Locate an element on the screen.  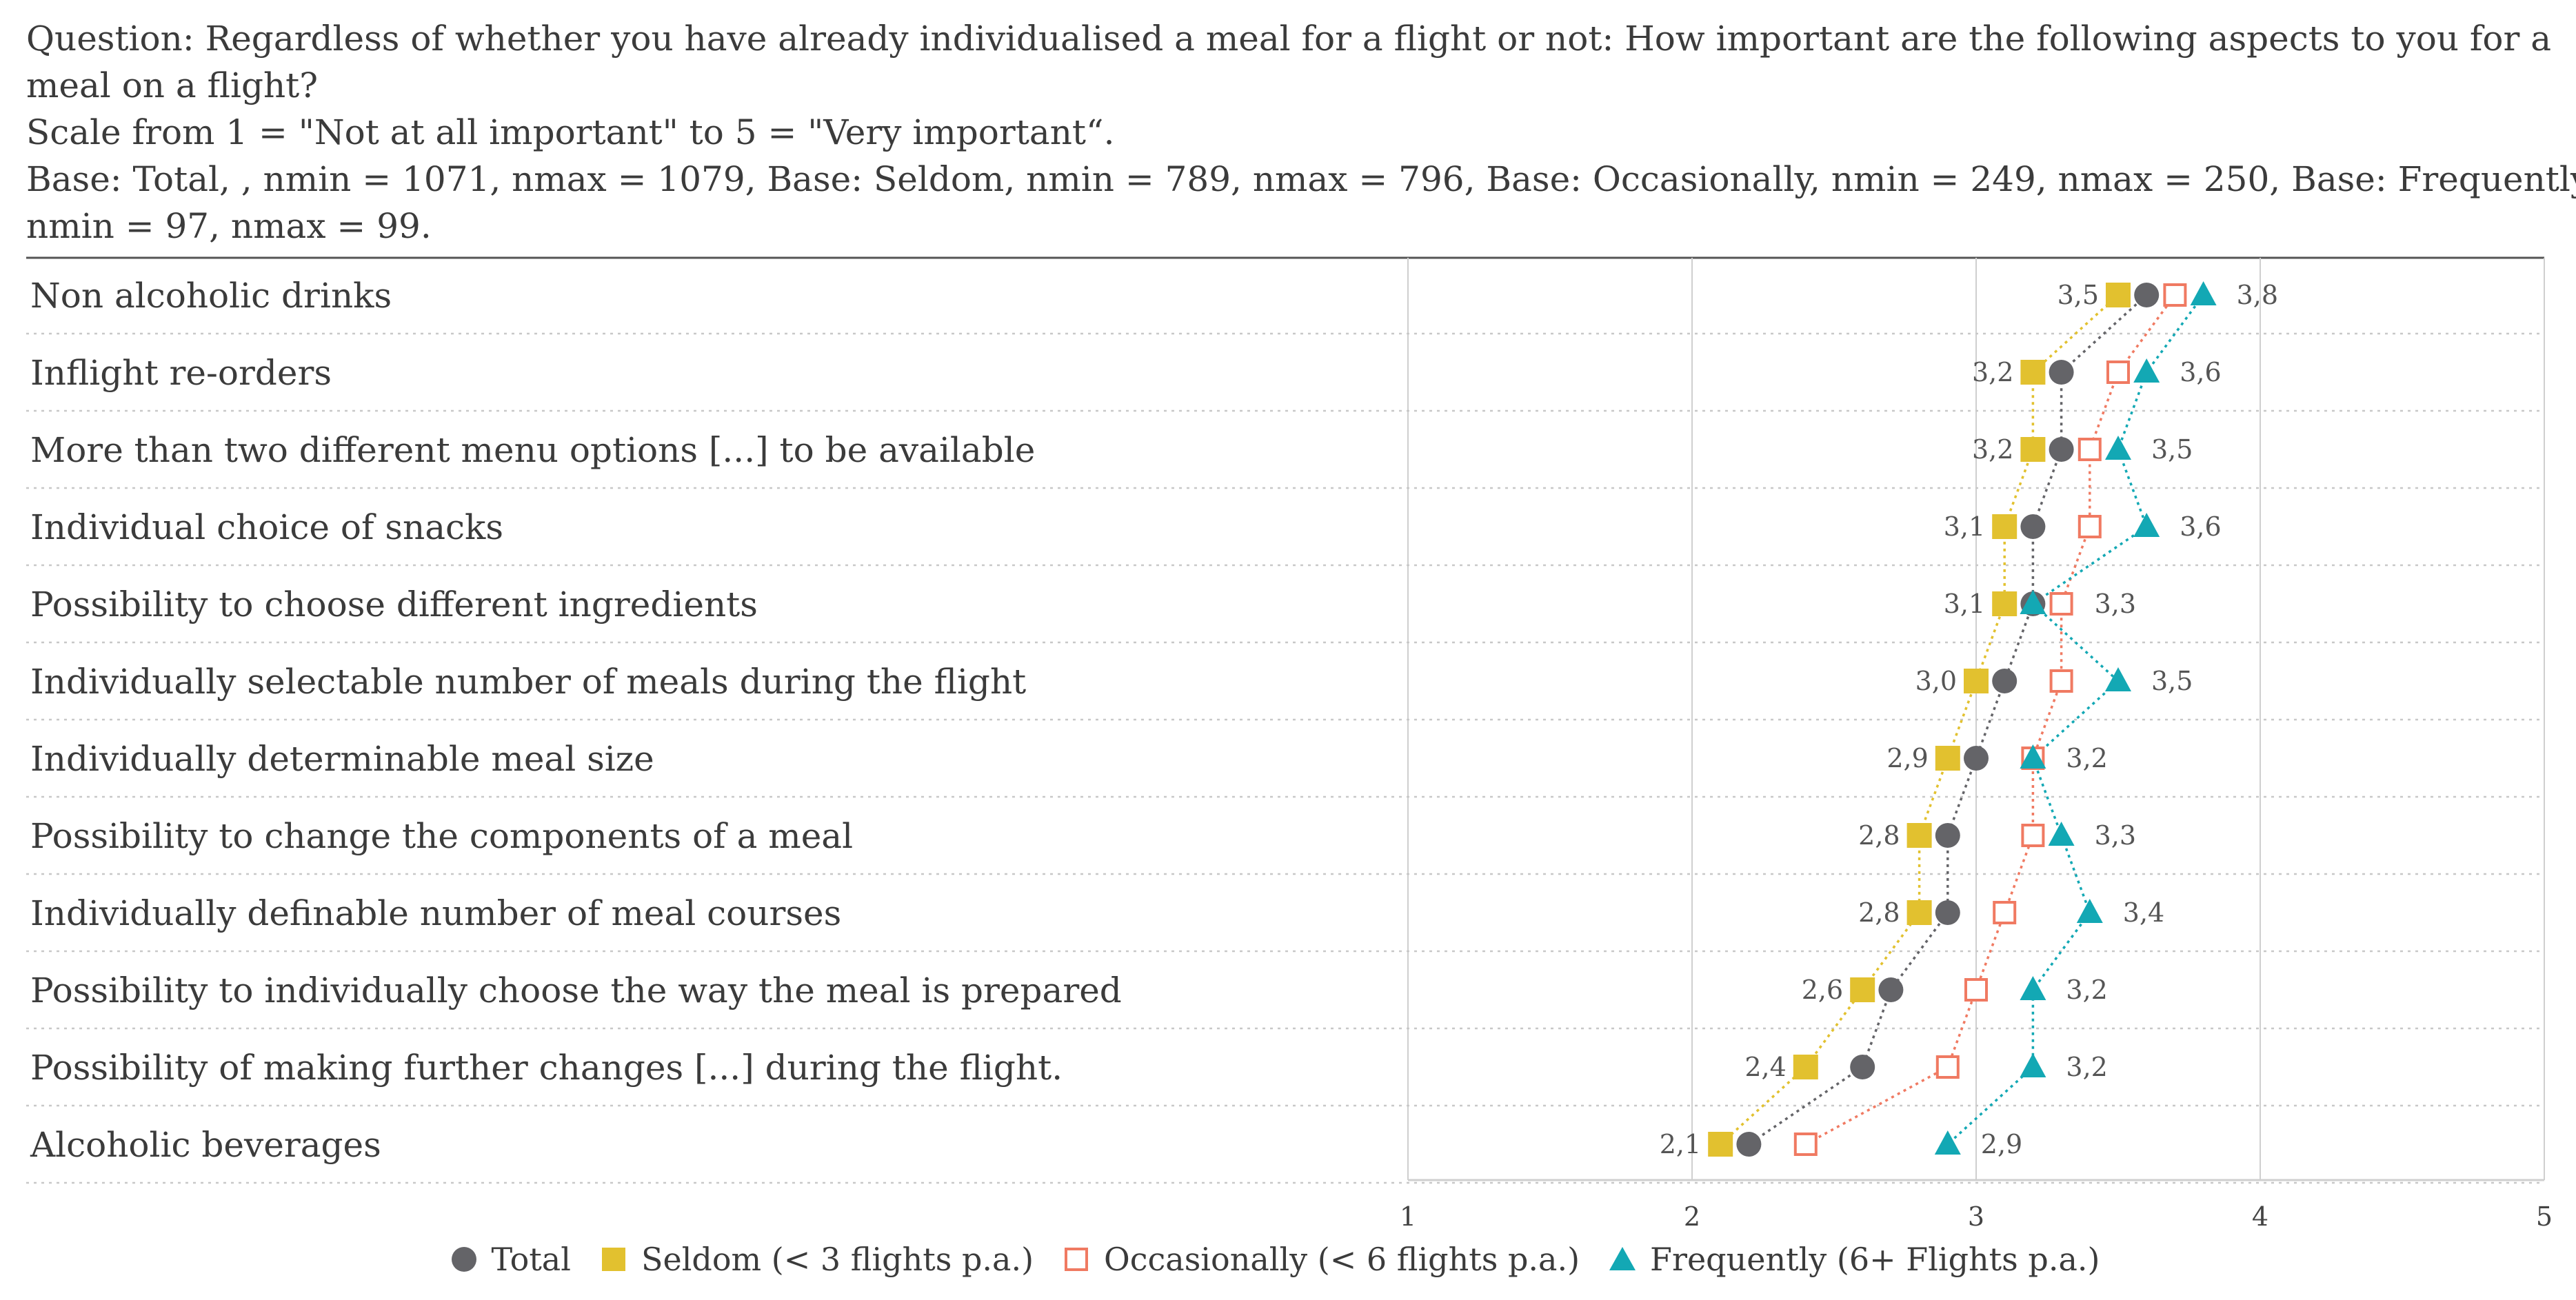
legend-item-frequently: Frequently (6+ Flights p.a.) is located at coordinates (1853, 1259).